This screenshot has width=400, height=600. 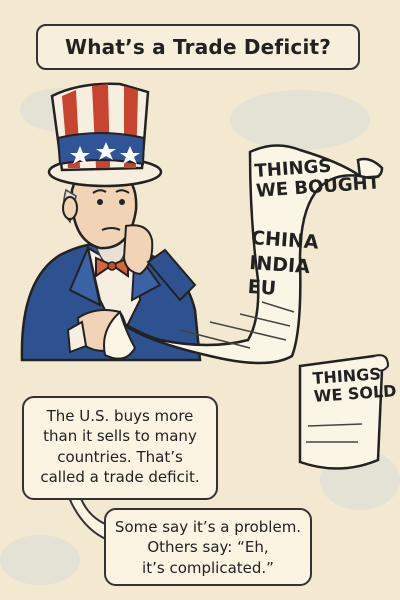 What do you see at coordinates (120, 436) in the screenshot?
I see `bubble-line: than it sells to many` at bounding box center [120, 436].